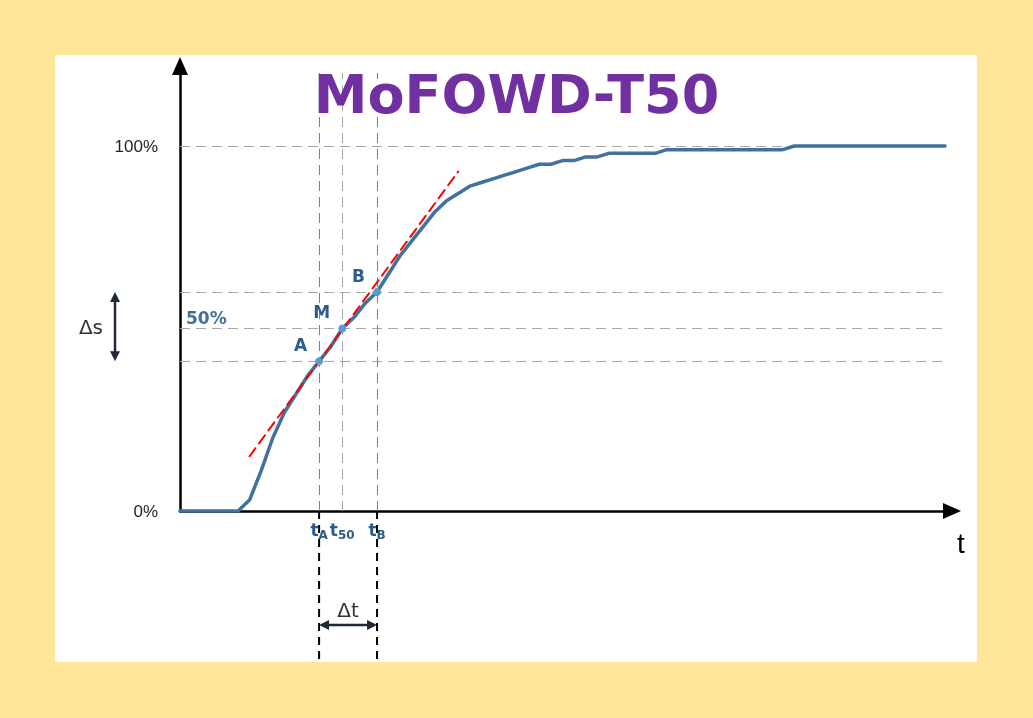 This screenshot has width=1033, height=718. What do you see at coordinates (516, 94) in the screenshot?
I see `chart-title: MoFOWD-T50` at bounding box center [516, 94].